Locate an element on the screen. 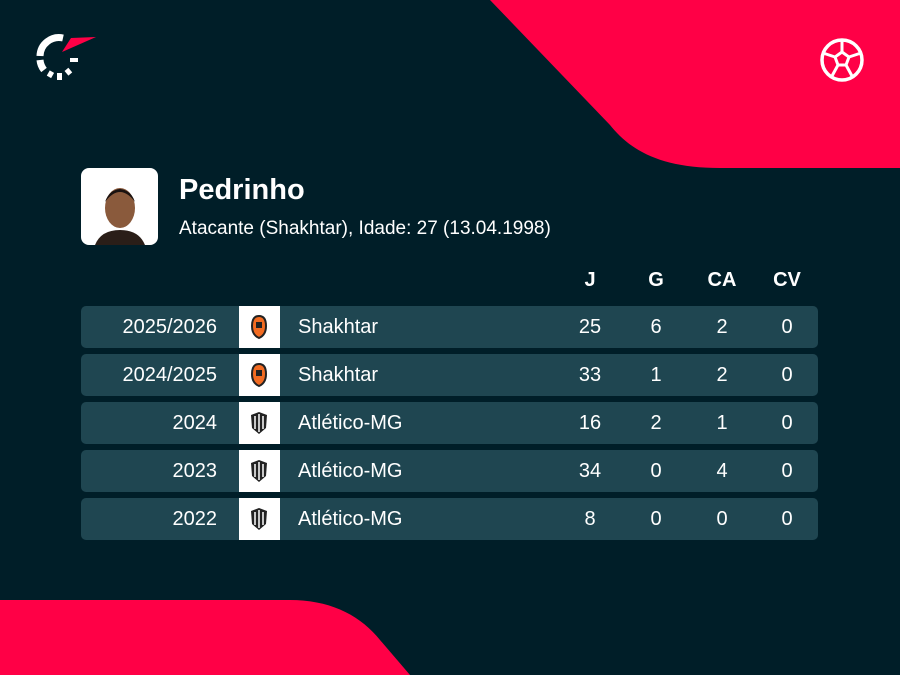  matches: 16 is located at coordinates (590, 423).